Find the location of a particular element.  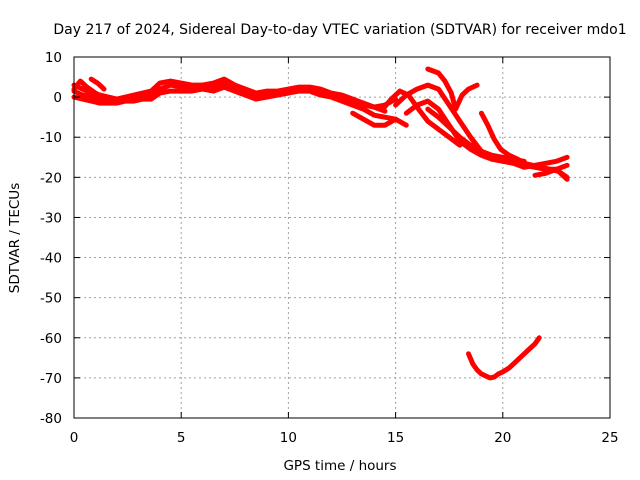

series-line-track-j is located at coordinates (452, 89).